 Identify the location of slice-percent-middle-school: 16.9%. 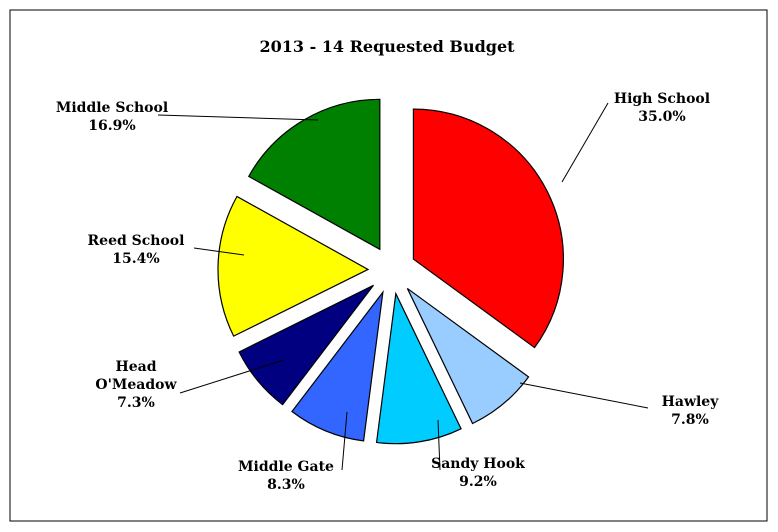
(111, 126).